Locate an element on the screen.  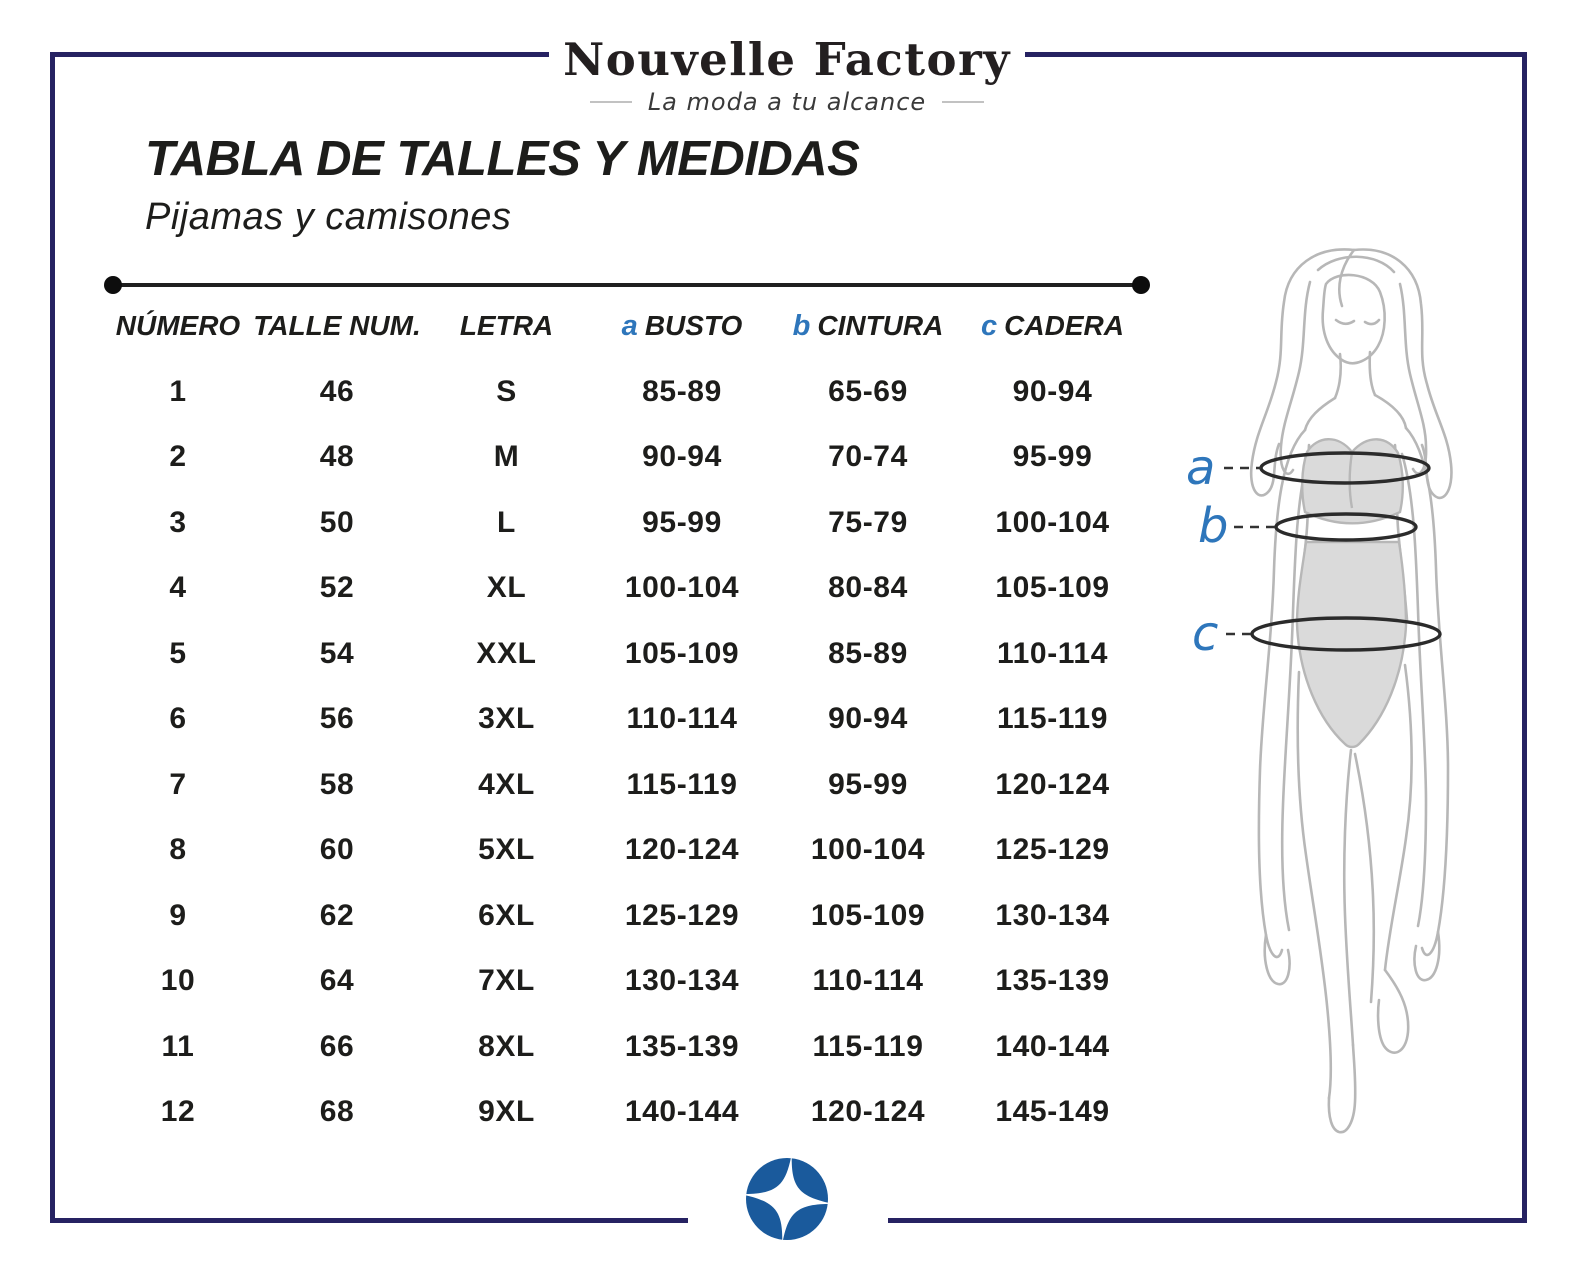
waist-ellipse is located at coordinates (1346, 527).